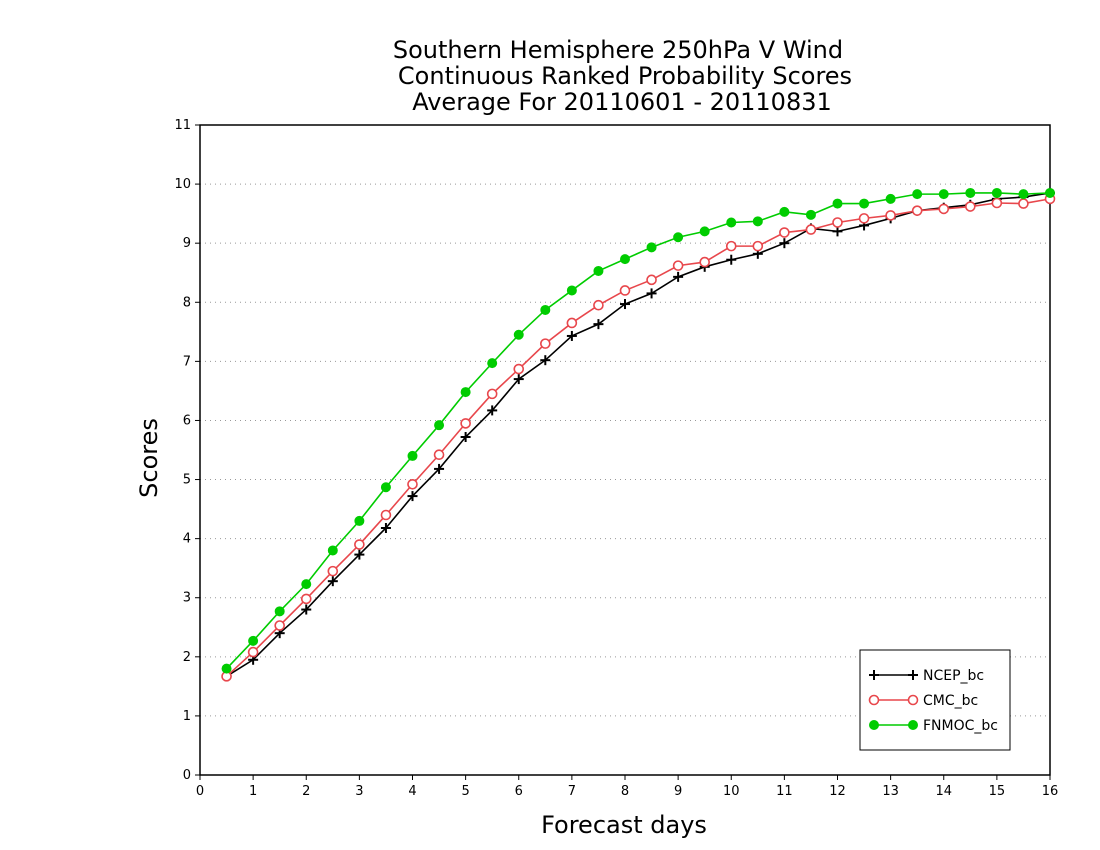  I want to click on legend-label-cmc-bc: CMC_bc, so click(950, 701).